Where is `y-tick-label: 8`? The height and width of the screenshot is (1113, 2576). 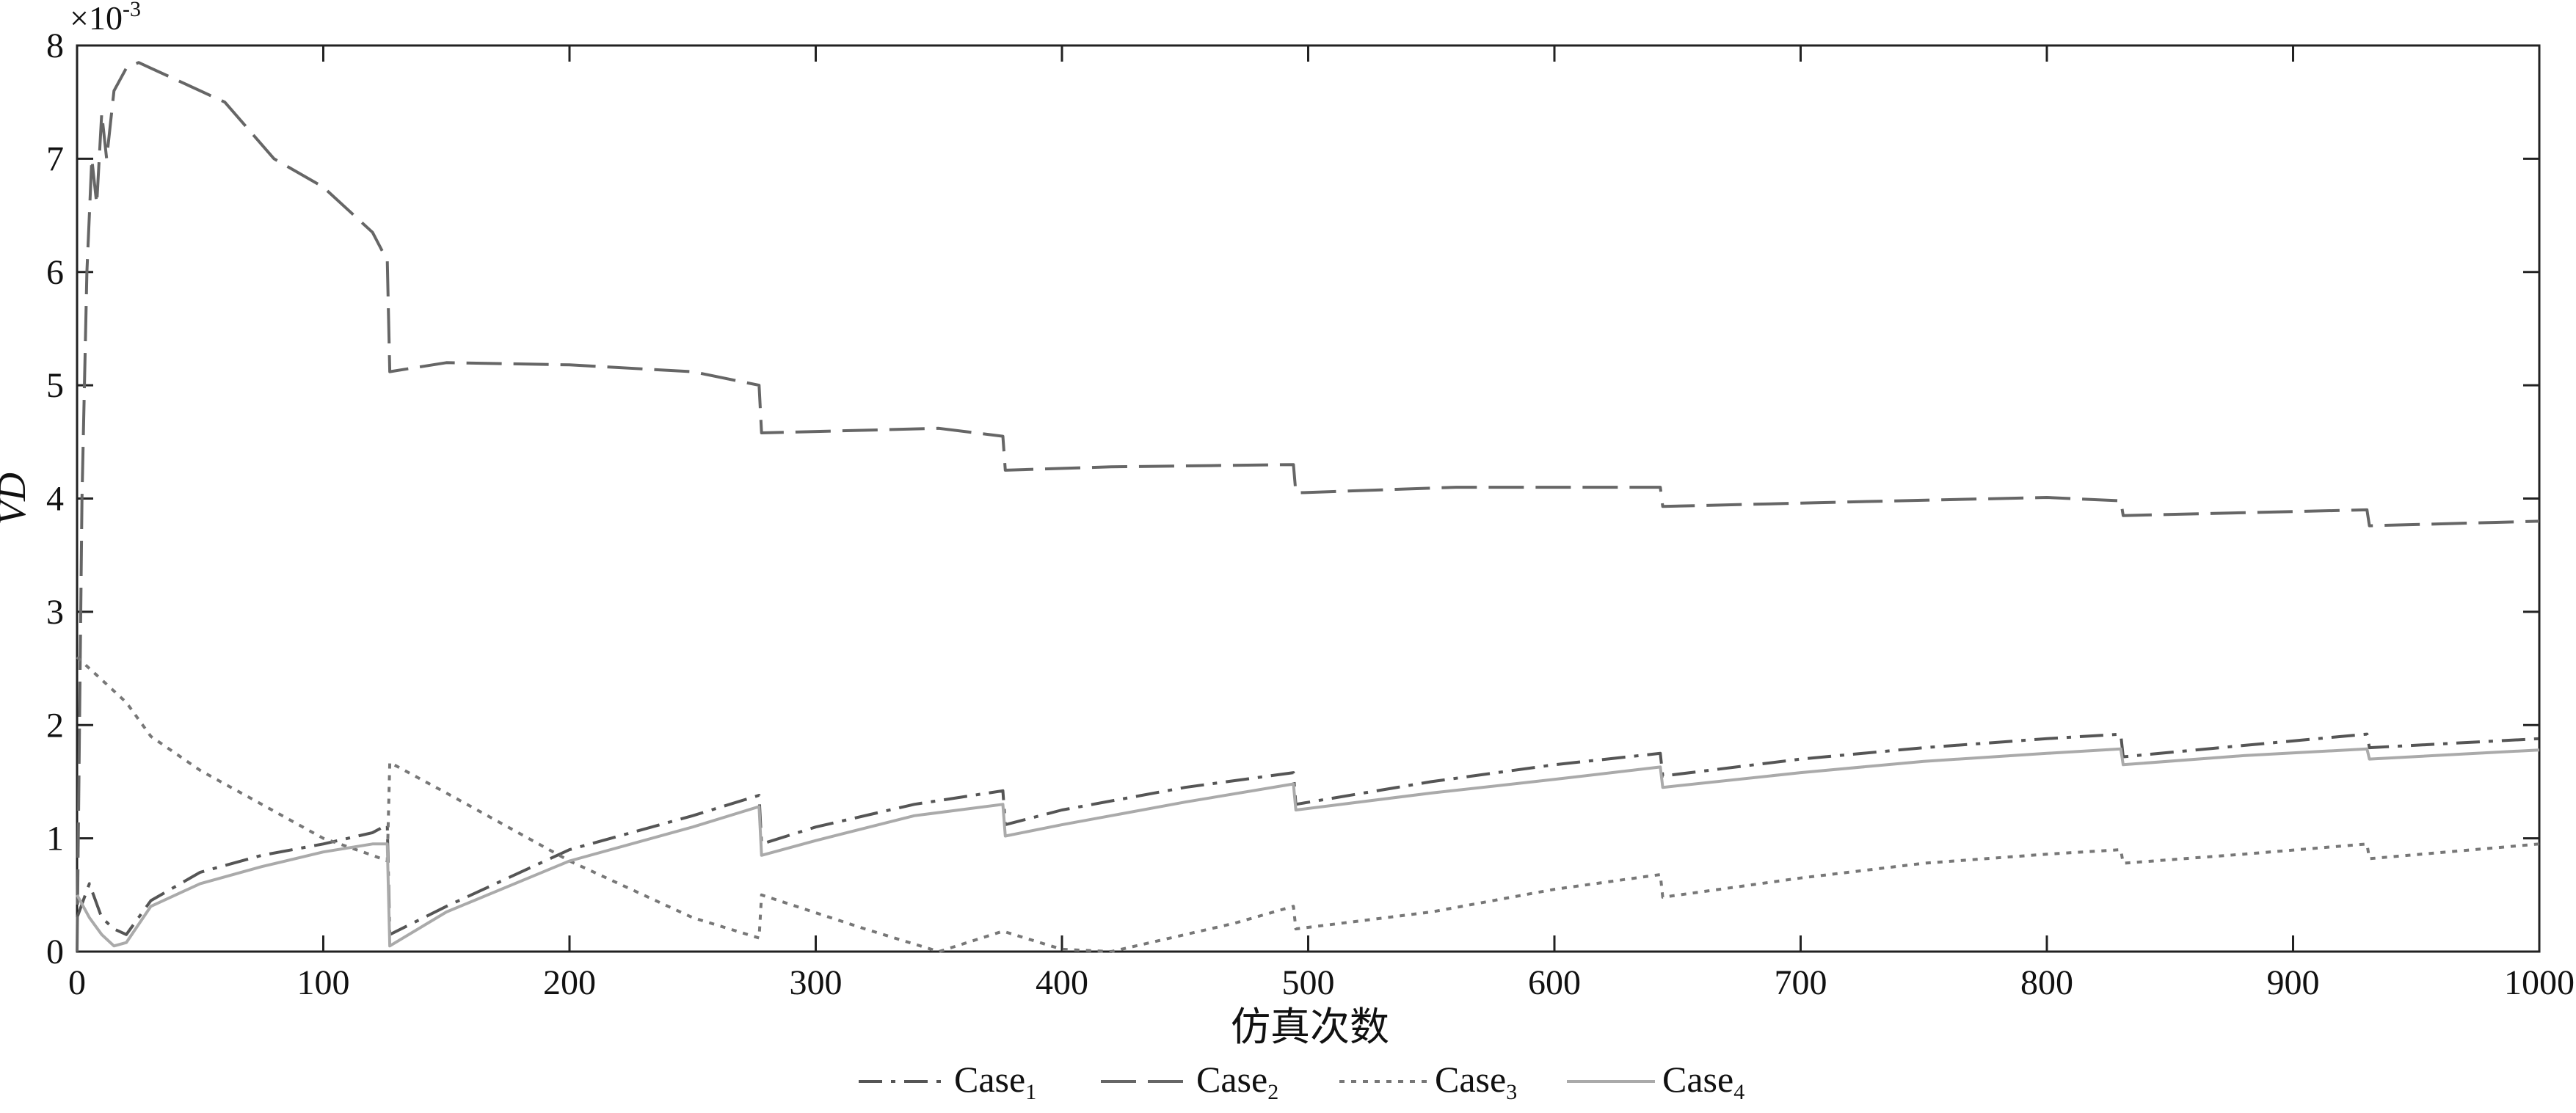
y-tick-label: 8 is located at coordinates (55, 45).